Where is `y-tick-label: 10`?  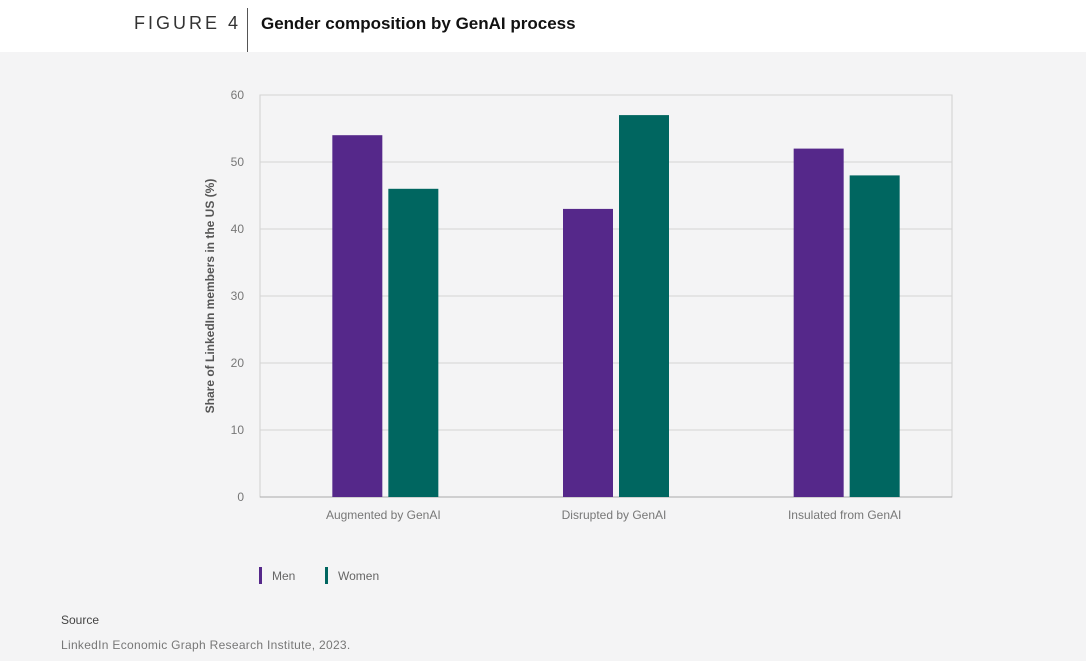 y-tick-label: 10 is located at coordinates (238, 430).